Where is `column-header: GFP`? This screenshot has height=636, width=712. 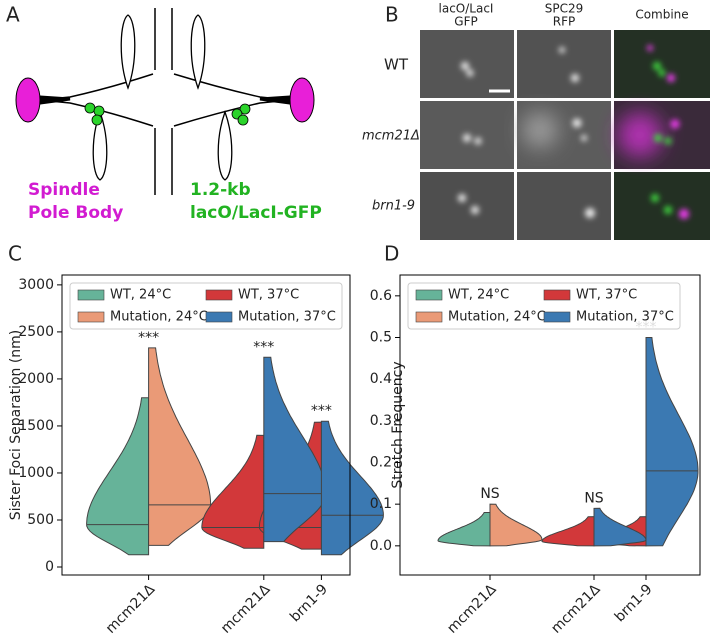 column-header: GFP is located at coordinates (465, 22).